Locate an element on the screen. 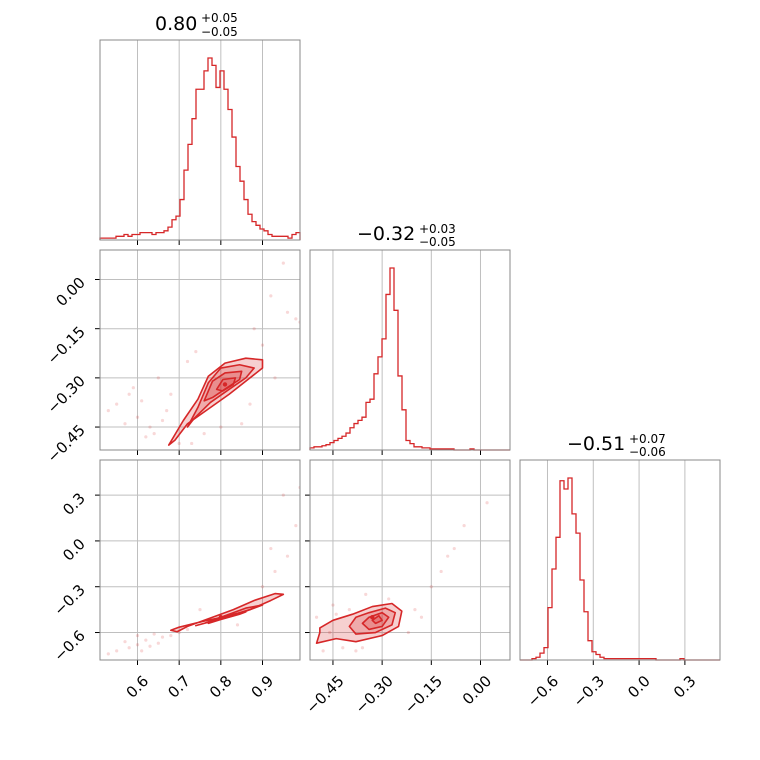 This screenshot has height=760, width=760. x-tick-label: −0.15 is located at coordinates (423, 694).